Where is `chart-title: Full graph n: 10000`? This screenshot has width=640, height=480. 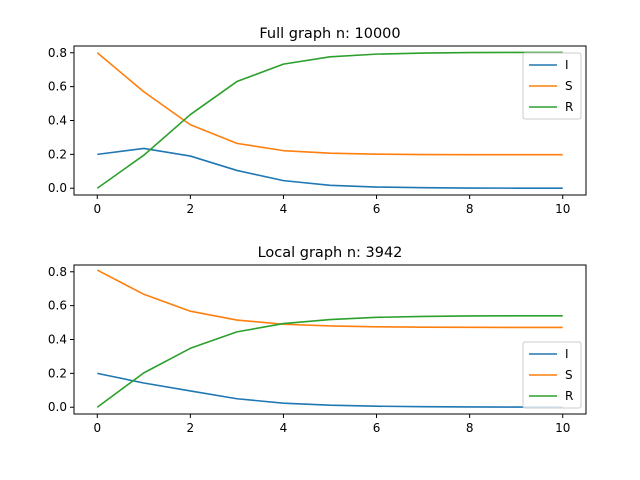 chart-title: Full graph n: 10000 is located at coordinates (329, 34).